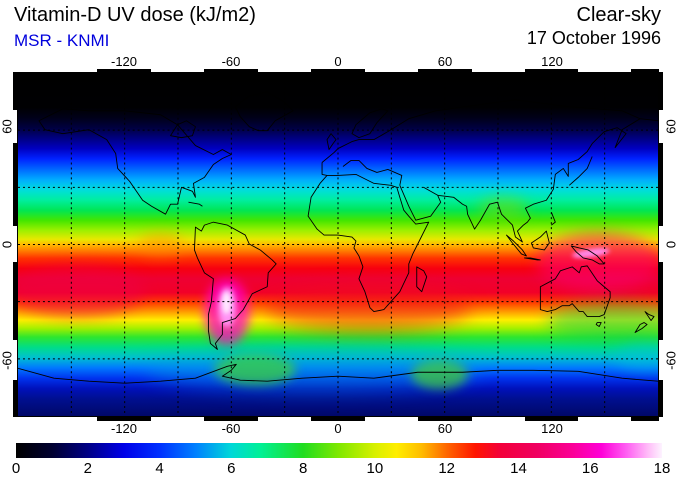  I want to click on lon-tick-top--120: -120, so click(124, 61).